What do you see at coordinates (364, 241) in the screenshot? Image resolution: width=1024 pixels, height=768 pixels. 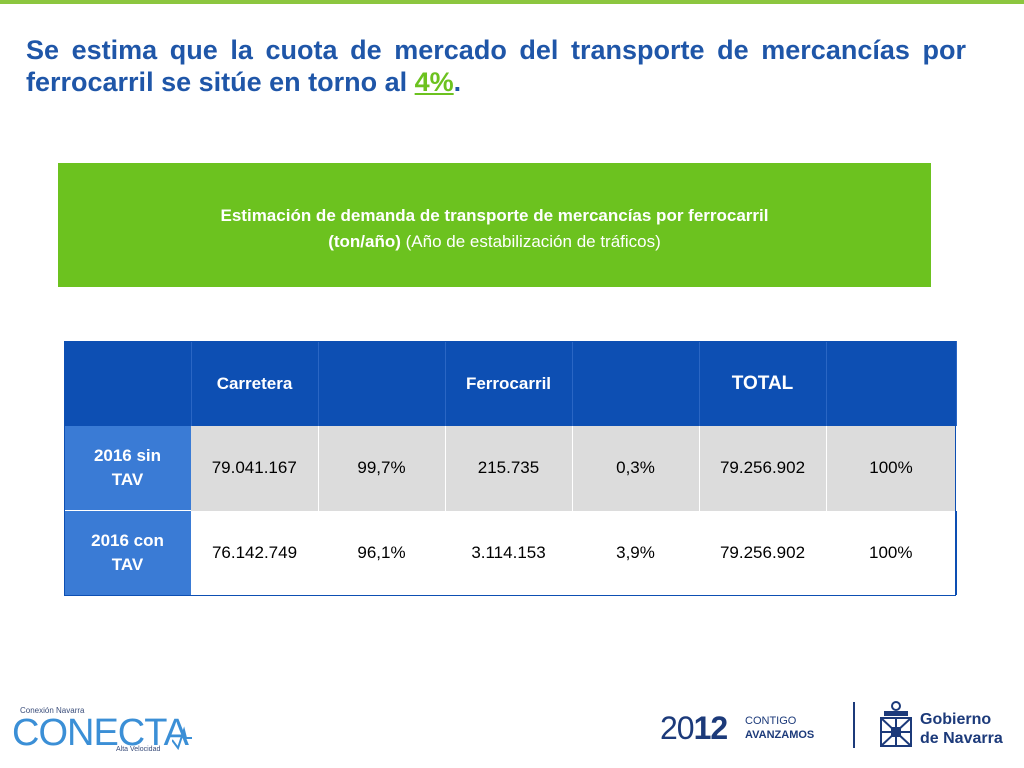 I see `caption-unit: (ton/año)` at bounding box center [364, 241].